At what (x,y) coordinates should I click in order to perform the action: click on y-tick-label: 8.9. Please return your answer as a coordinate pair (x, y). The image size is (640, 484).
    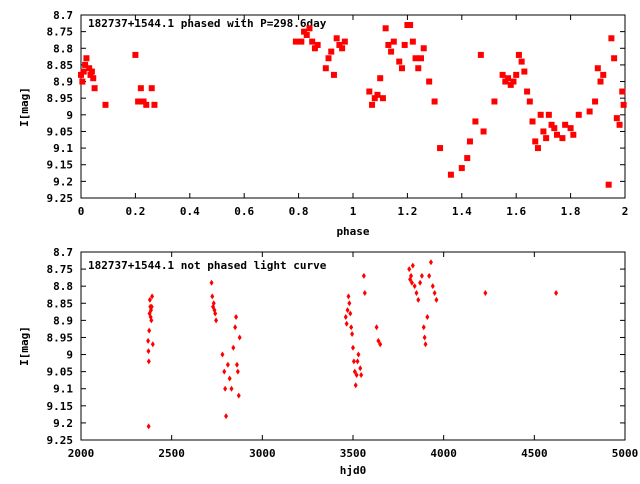
    Looking at the image, I should click on (63, 320).